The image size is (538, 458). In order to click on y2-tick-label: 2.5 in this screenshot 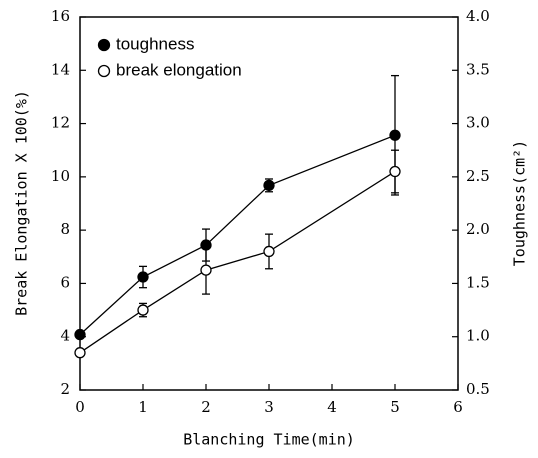, I will do `click(478, 176)`.